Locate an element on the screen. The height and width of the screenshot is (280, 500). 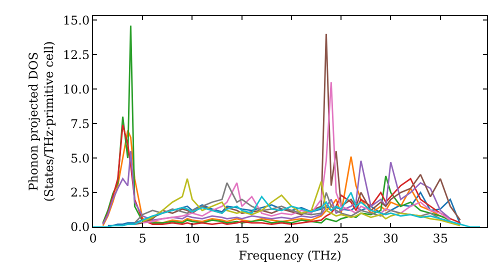
x-tick-label: 30 is located at coordinates (390, 238).